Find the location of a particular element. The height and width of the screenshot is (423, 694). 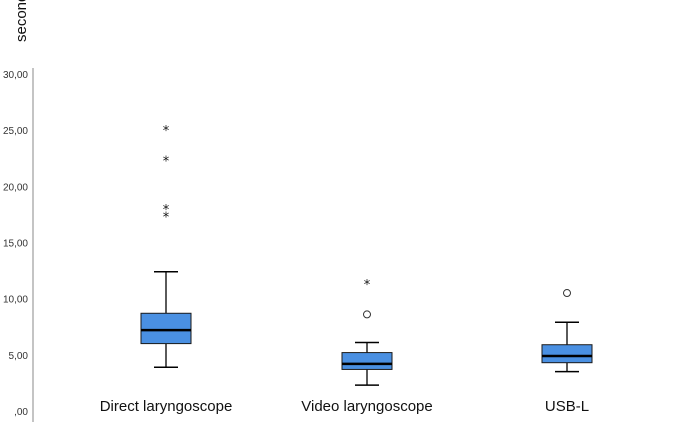

y-axis-ticks: ,00 5,00 10,00 15,00 20,00 25,00 30,00 is located at coordinates (15, 244).